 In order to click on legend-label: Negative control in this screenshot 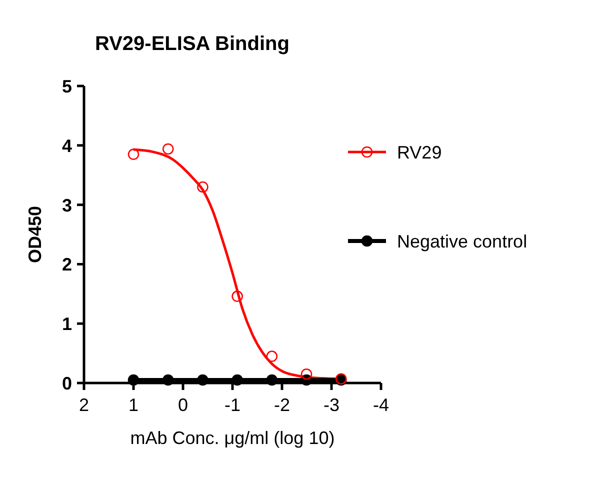, I will do `click(462, 241)`.